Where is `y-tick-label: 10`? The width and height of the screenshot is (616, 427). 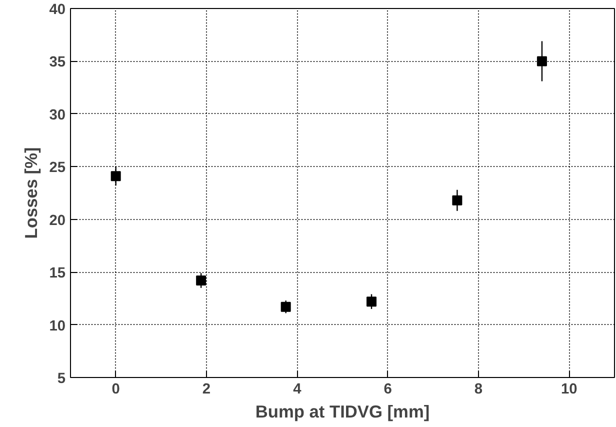 y-tick-label: 10 is located at coordinates (57, 326).